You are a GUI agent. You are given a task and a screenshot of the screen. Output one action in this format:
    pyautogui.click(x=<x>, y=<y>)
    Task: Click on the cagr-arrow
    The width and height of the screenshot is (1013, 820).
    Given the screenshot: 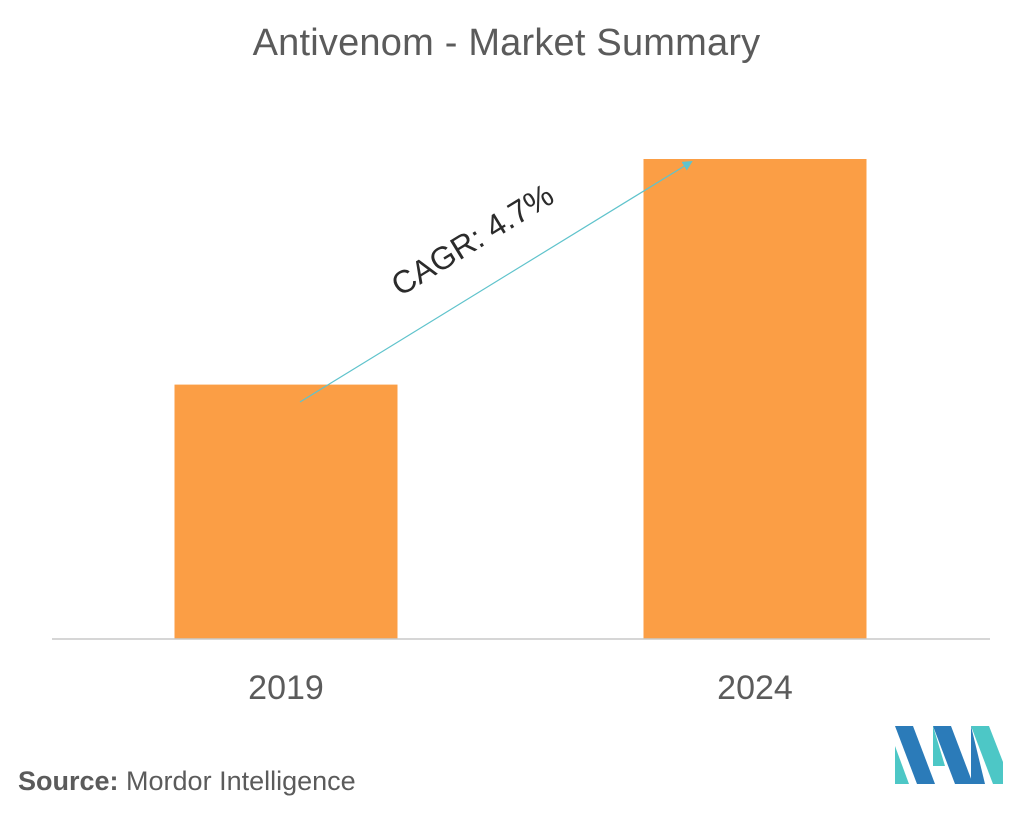 What is the action you would take?
    pyautogui.click(x=496, y=281)
    